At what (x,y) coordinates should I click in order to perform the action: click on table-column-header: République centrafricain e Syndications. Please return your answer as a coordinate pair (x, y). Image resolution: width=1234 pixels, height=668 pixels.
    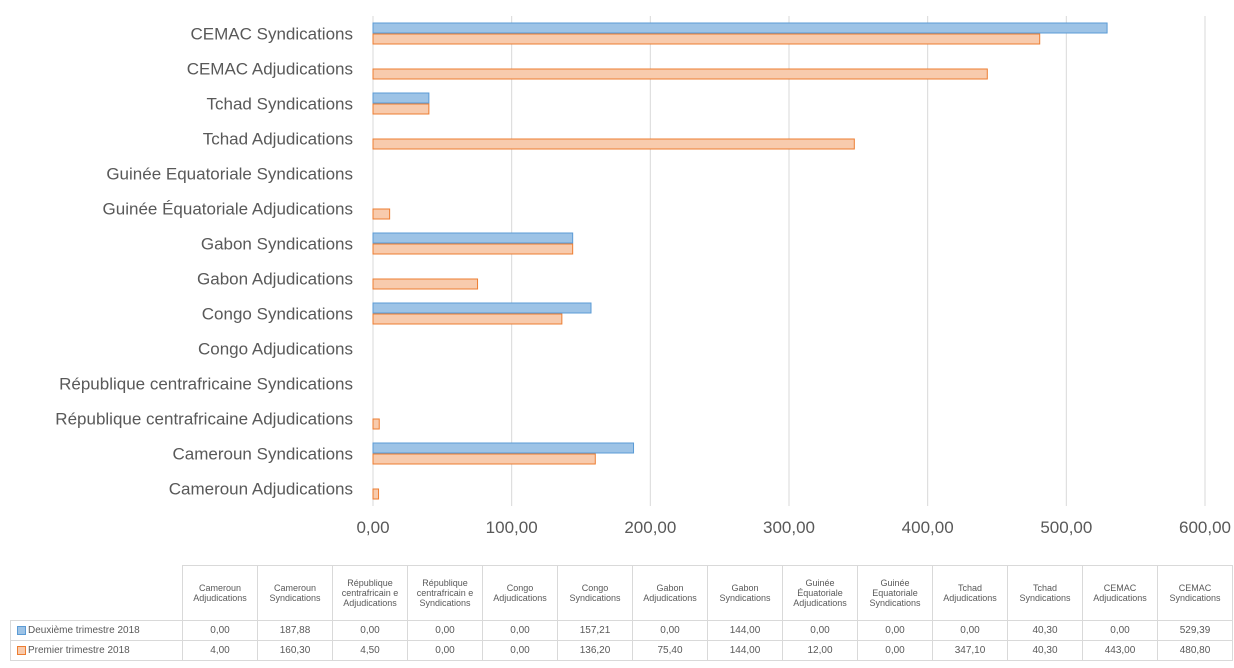
    Looking at the image, I should click on (445, 593).